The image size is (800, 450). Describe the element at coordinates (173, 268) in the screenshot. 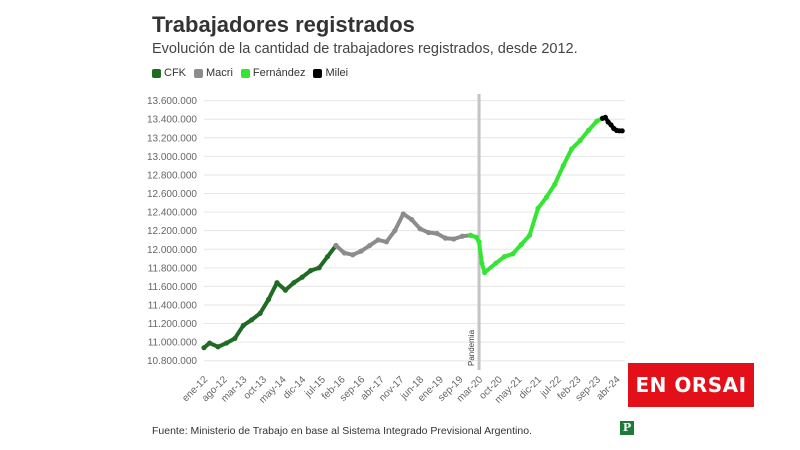

I see `y-tick-label: 11.800.000` at that location.